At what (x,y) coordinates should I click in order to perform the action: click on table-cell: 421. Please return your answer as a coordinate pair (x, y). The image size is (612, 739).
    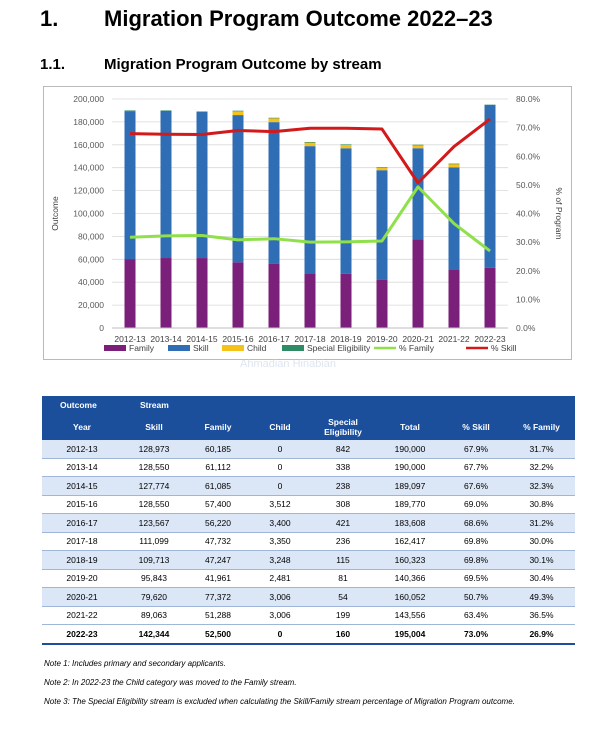
    Looking at the image, I should click on (343, 523).